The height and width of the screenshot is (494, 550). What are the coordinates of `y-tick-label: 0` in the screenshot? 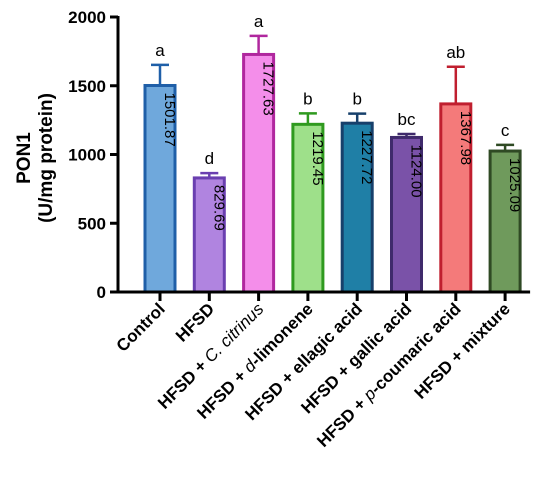 It's located at (101, 292).